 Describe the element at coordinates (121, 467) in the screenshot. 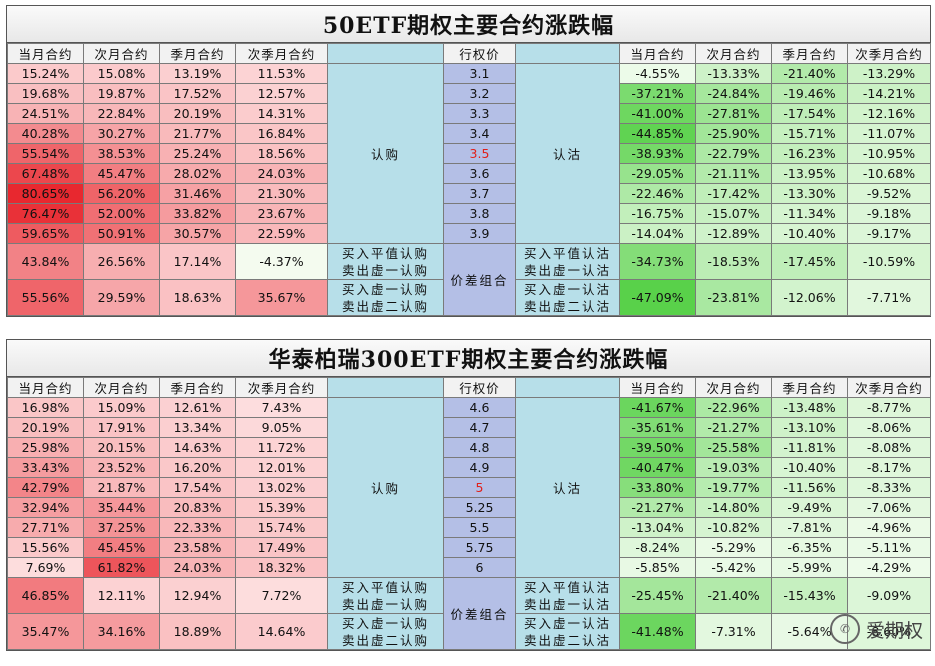

I see `call-change-cell: 23.52%` at that location.